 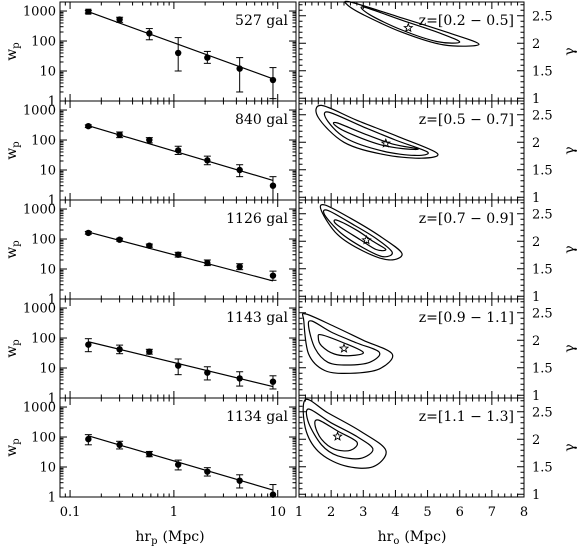 What do you see at coordinates (438, 252) in the screenshot?
I see `gamma-panel-3: 1 1.5 2 2.5 γ z=[0.7 − 0.9]` at bounding box center [438, 252].